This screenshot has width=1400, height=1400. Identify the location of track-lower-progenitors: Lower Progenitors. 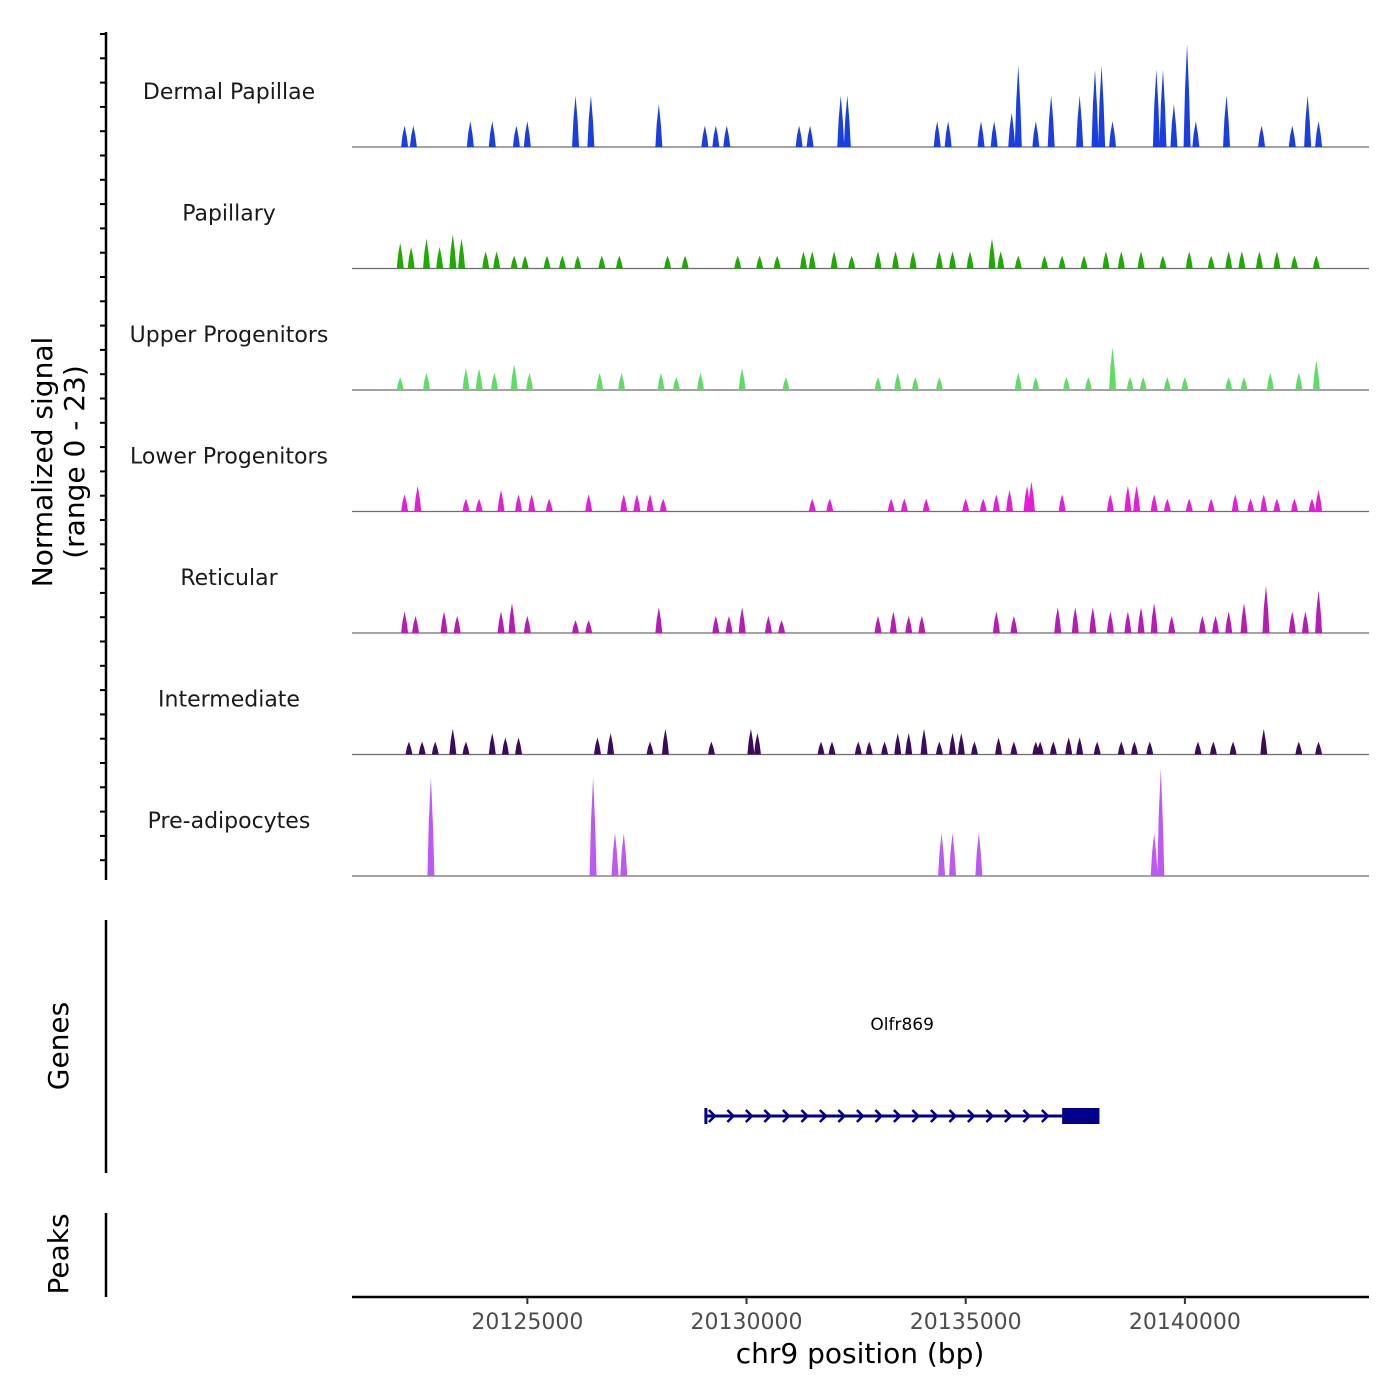
(749, 479).